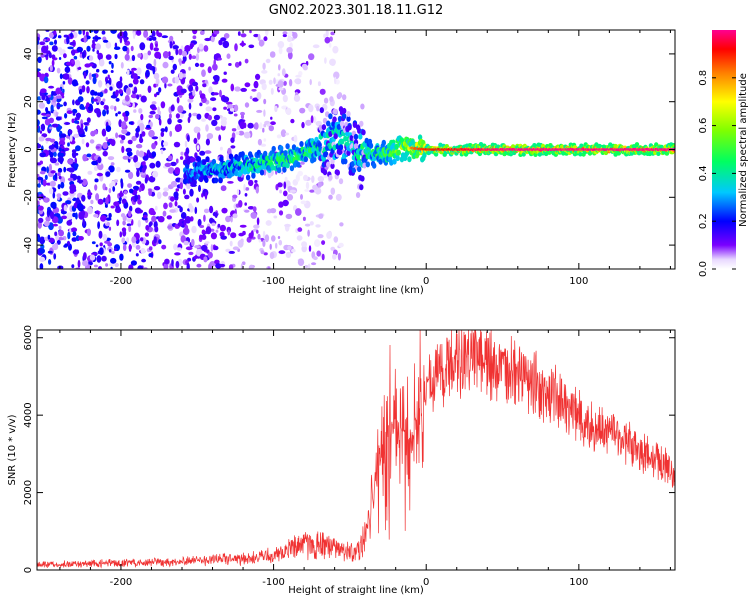 This screenshot has height=600, width=750. What do you see at coordinates (703, 78) in the screenshot?
I see `colorbar-tick-label: 0.8` at bounding box center [703, 78].